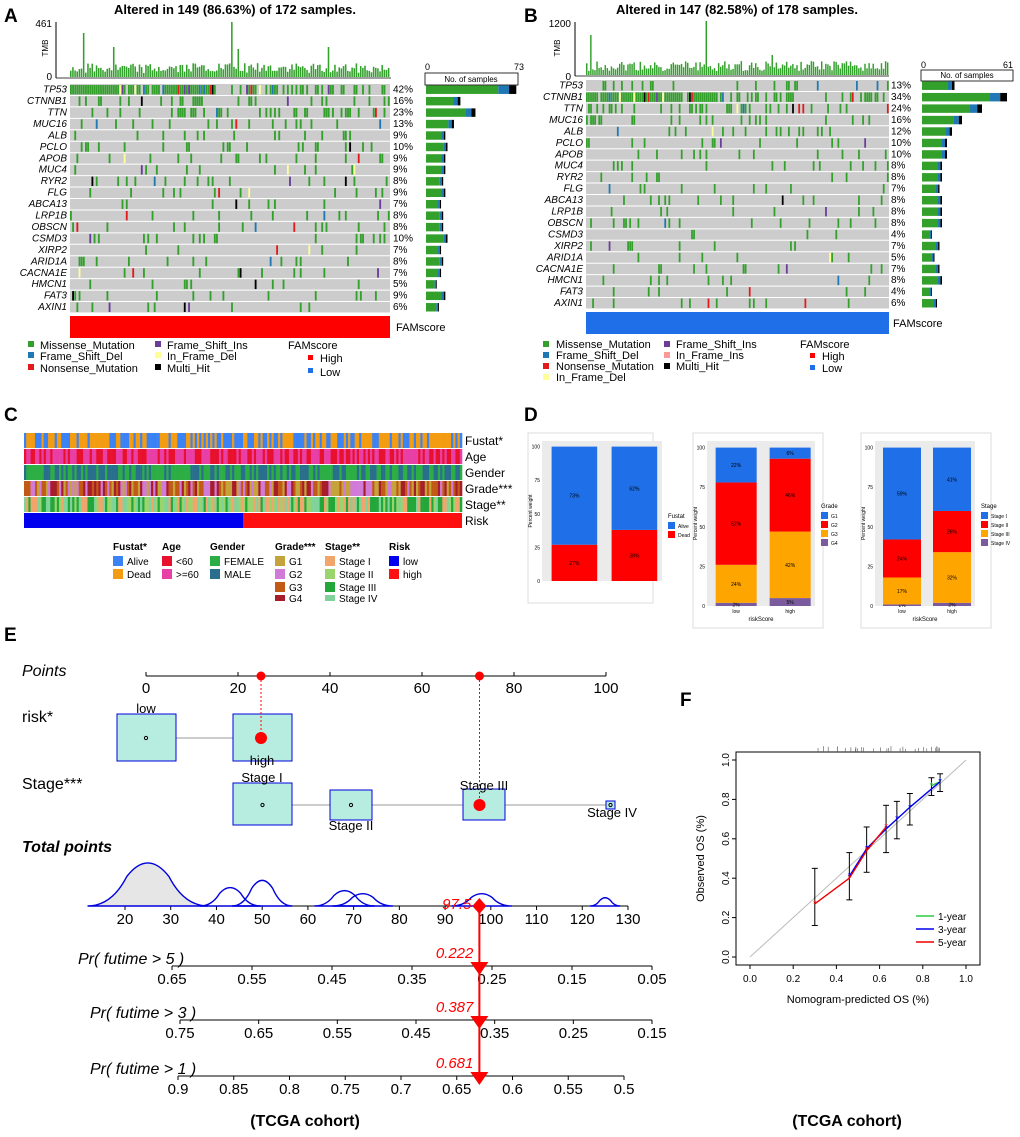 The height and width of the screenshot is (1137, 1020). I want to click on points-tick: 60, so click(422, 688).